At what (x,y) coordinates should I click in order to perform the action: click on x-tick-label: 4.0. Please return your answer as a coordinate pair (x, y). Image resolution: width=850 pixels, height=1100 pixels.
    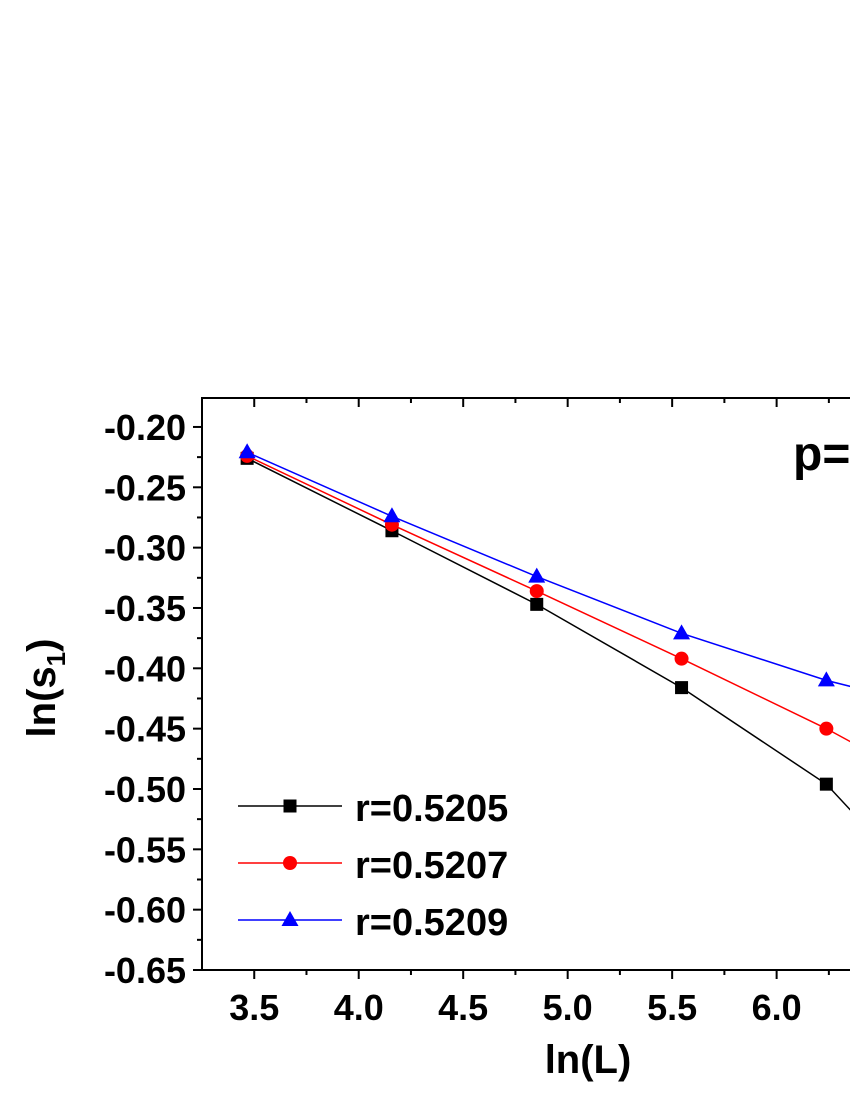
    Looking at the image, I should click on (359, 1007).